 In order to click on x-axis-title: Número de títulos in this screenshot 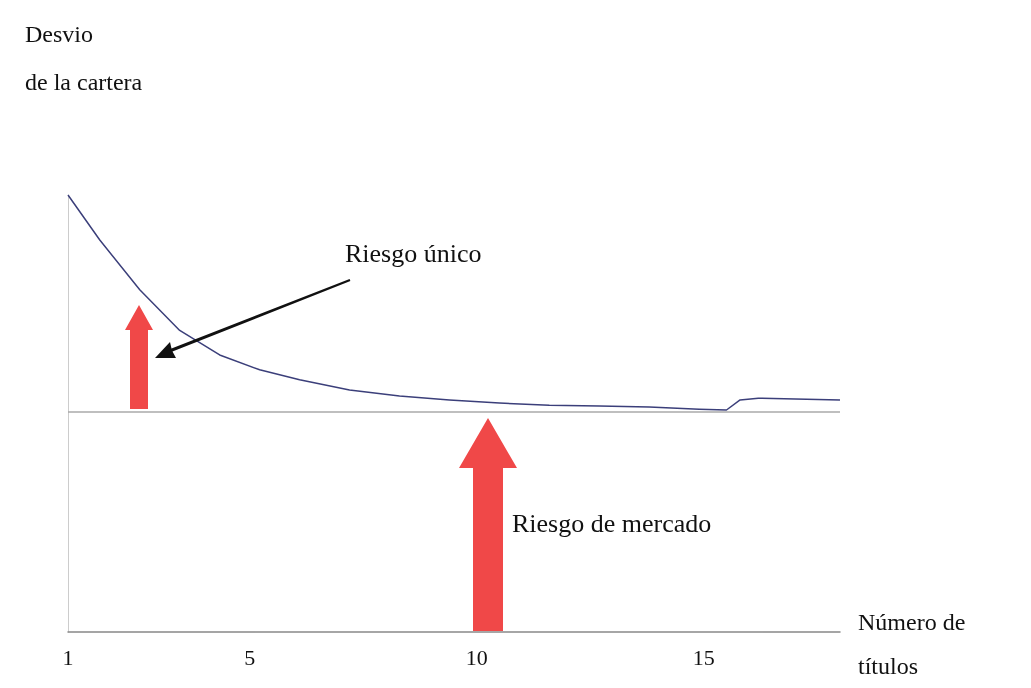, I will do `click(912, 644)`.